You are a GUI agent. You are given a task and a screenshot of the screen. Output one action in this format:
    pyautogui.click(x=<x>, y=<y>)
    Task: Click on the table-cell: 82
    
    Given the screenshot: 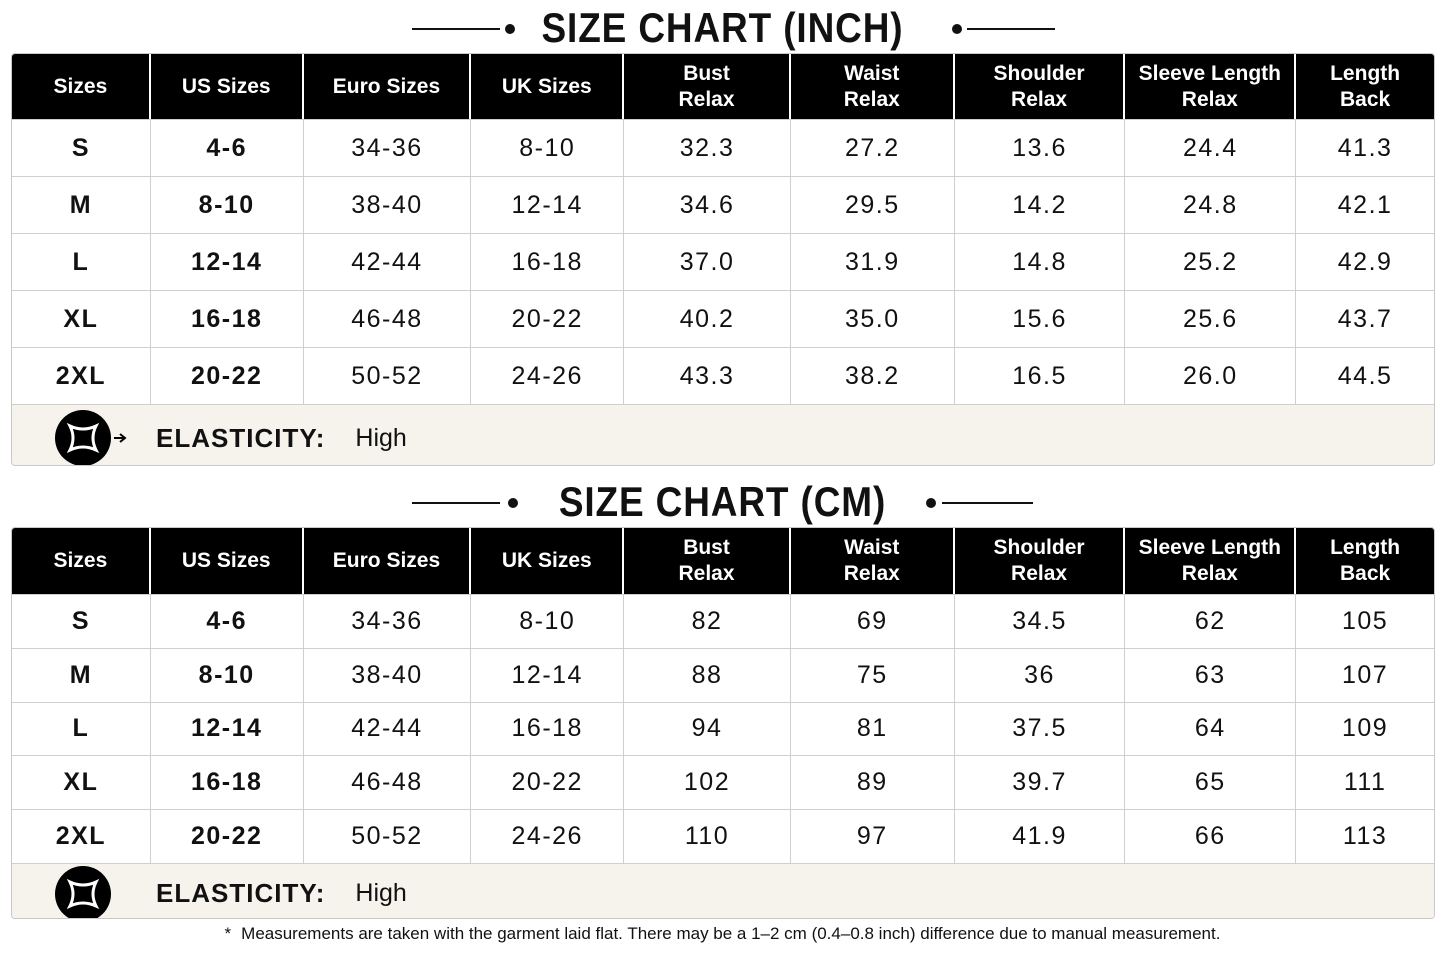 What is the action you would take?
    pyautogui.click(x=707, y=621)
    